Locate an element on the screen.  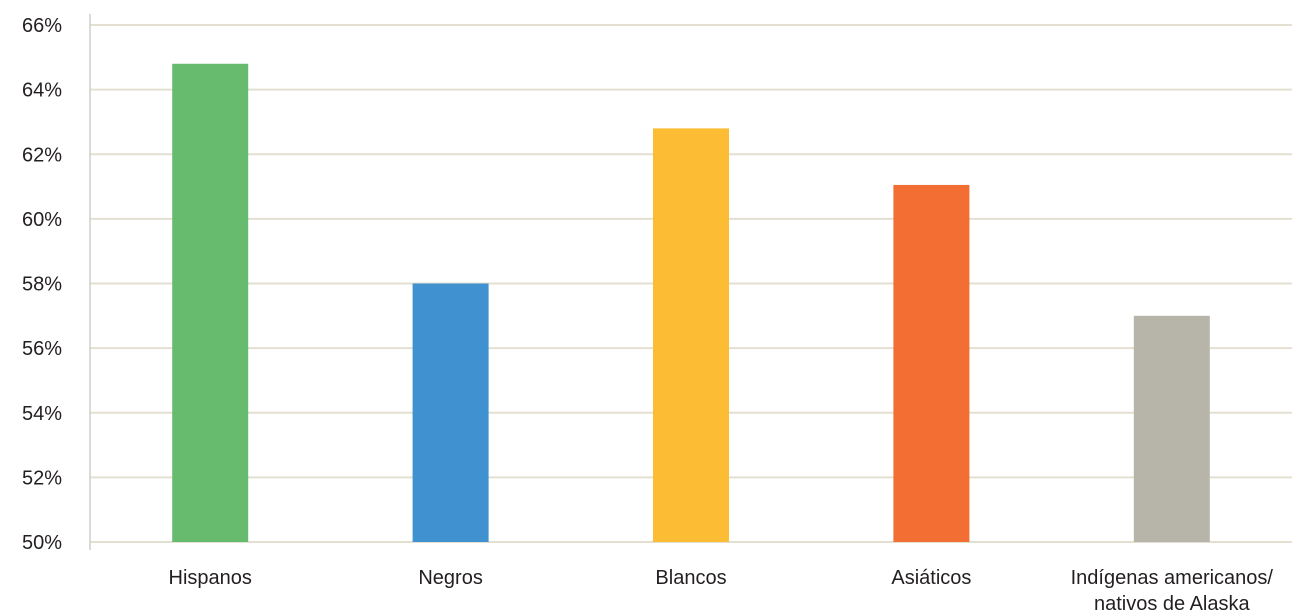
x-category-label: Asiáticos is located at coordinates (931, 578).